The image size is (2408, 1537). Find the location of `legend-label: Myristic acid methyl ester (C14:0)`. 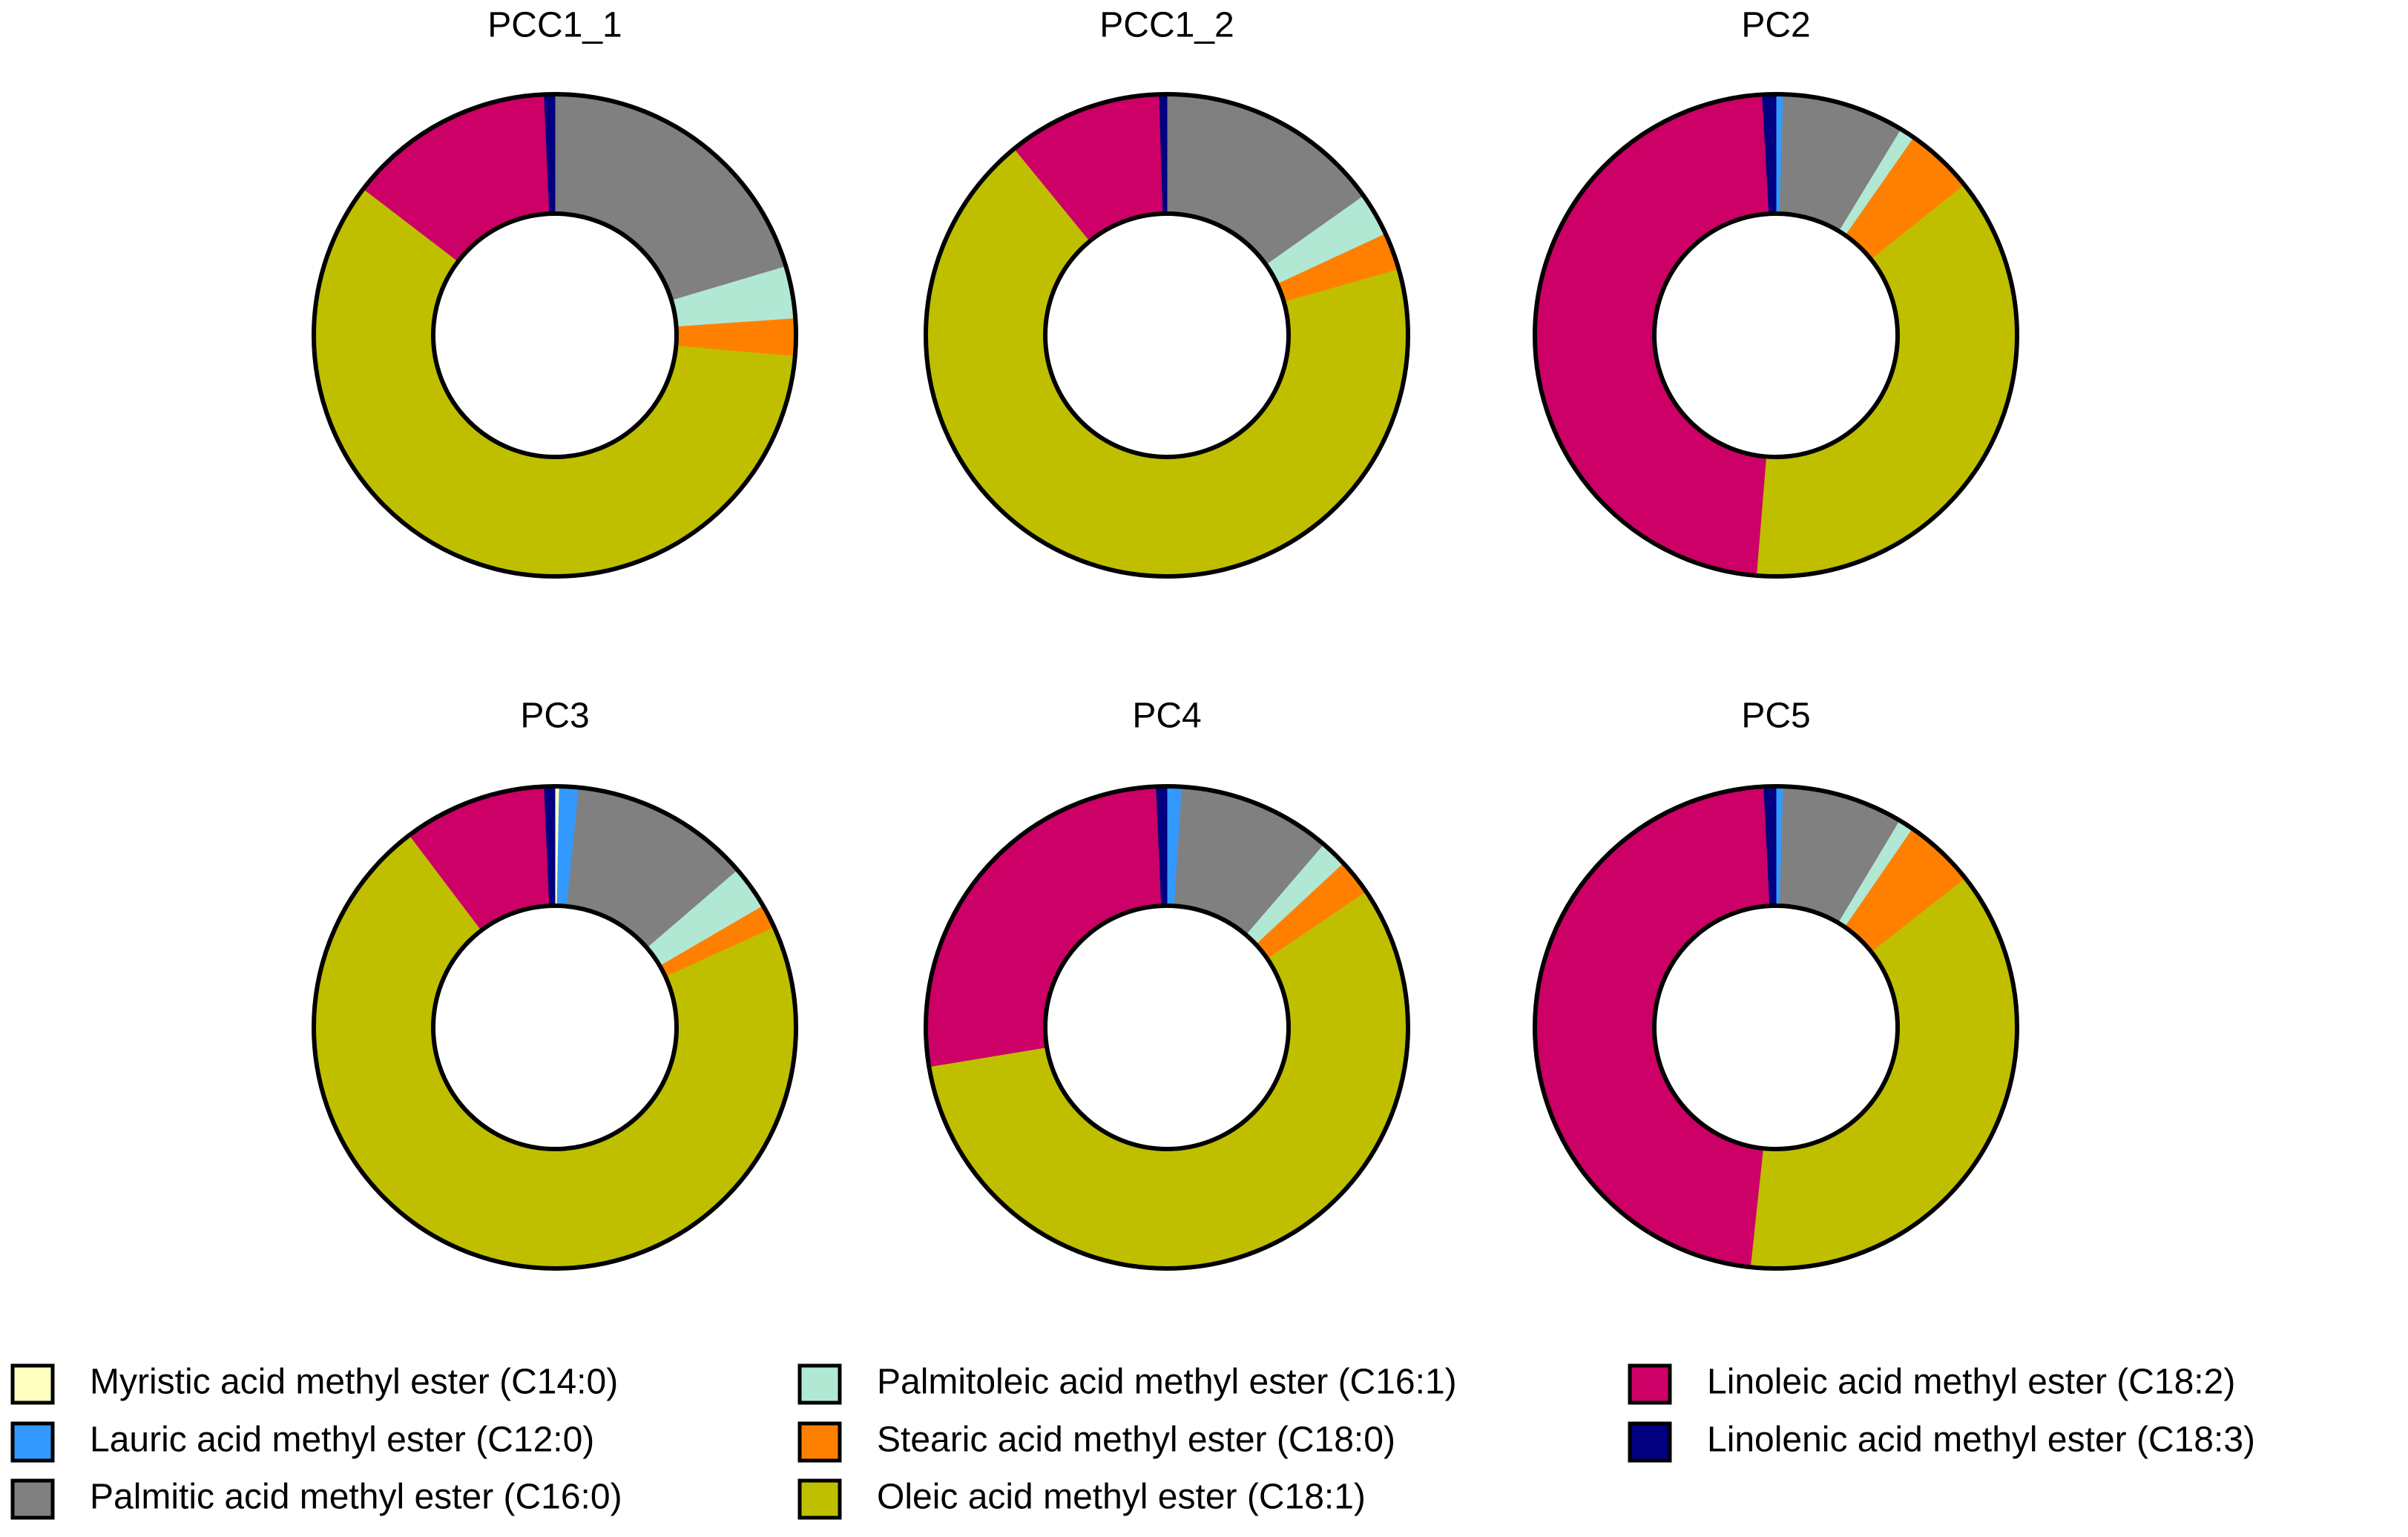

legend-label: Myristic acid methyl ester (C14:0) is located at coordinates (354, 1382).